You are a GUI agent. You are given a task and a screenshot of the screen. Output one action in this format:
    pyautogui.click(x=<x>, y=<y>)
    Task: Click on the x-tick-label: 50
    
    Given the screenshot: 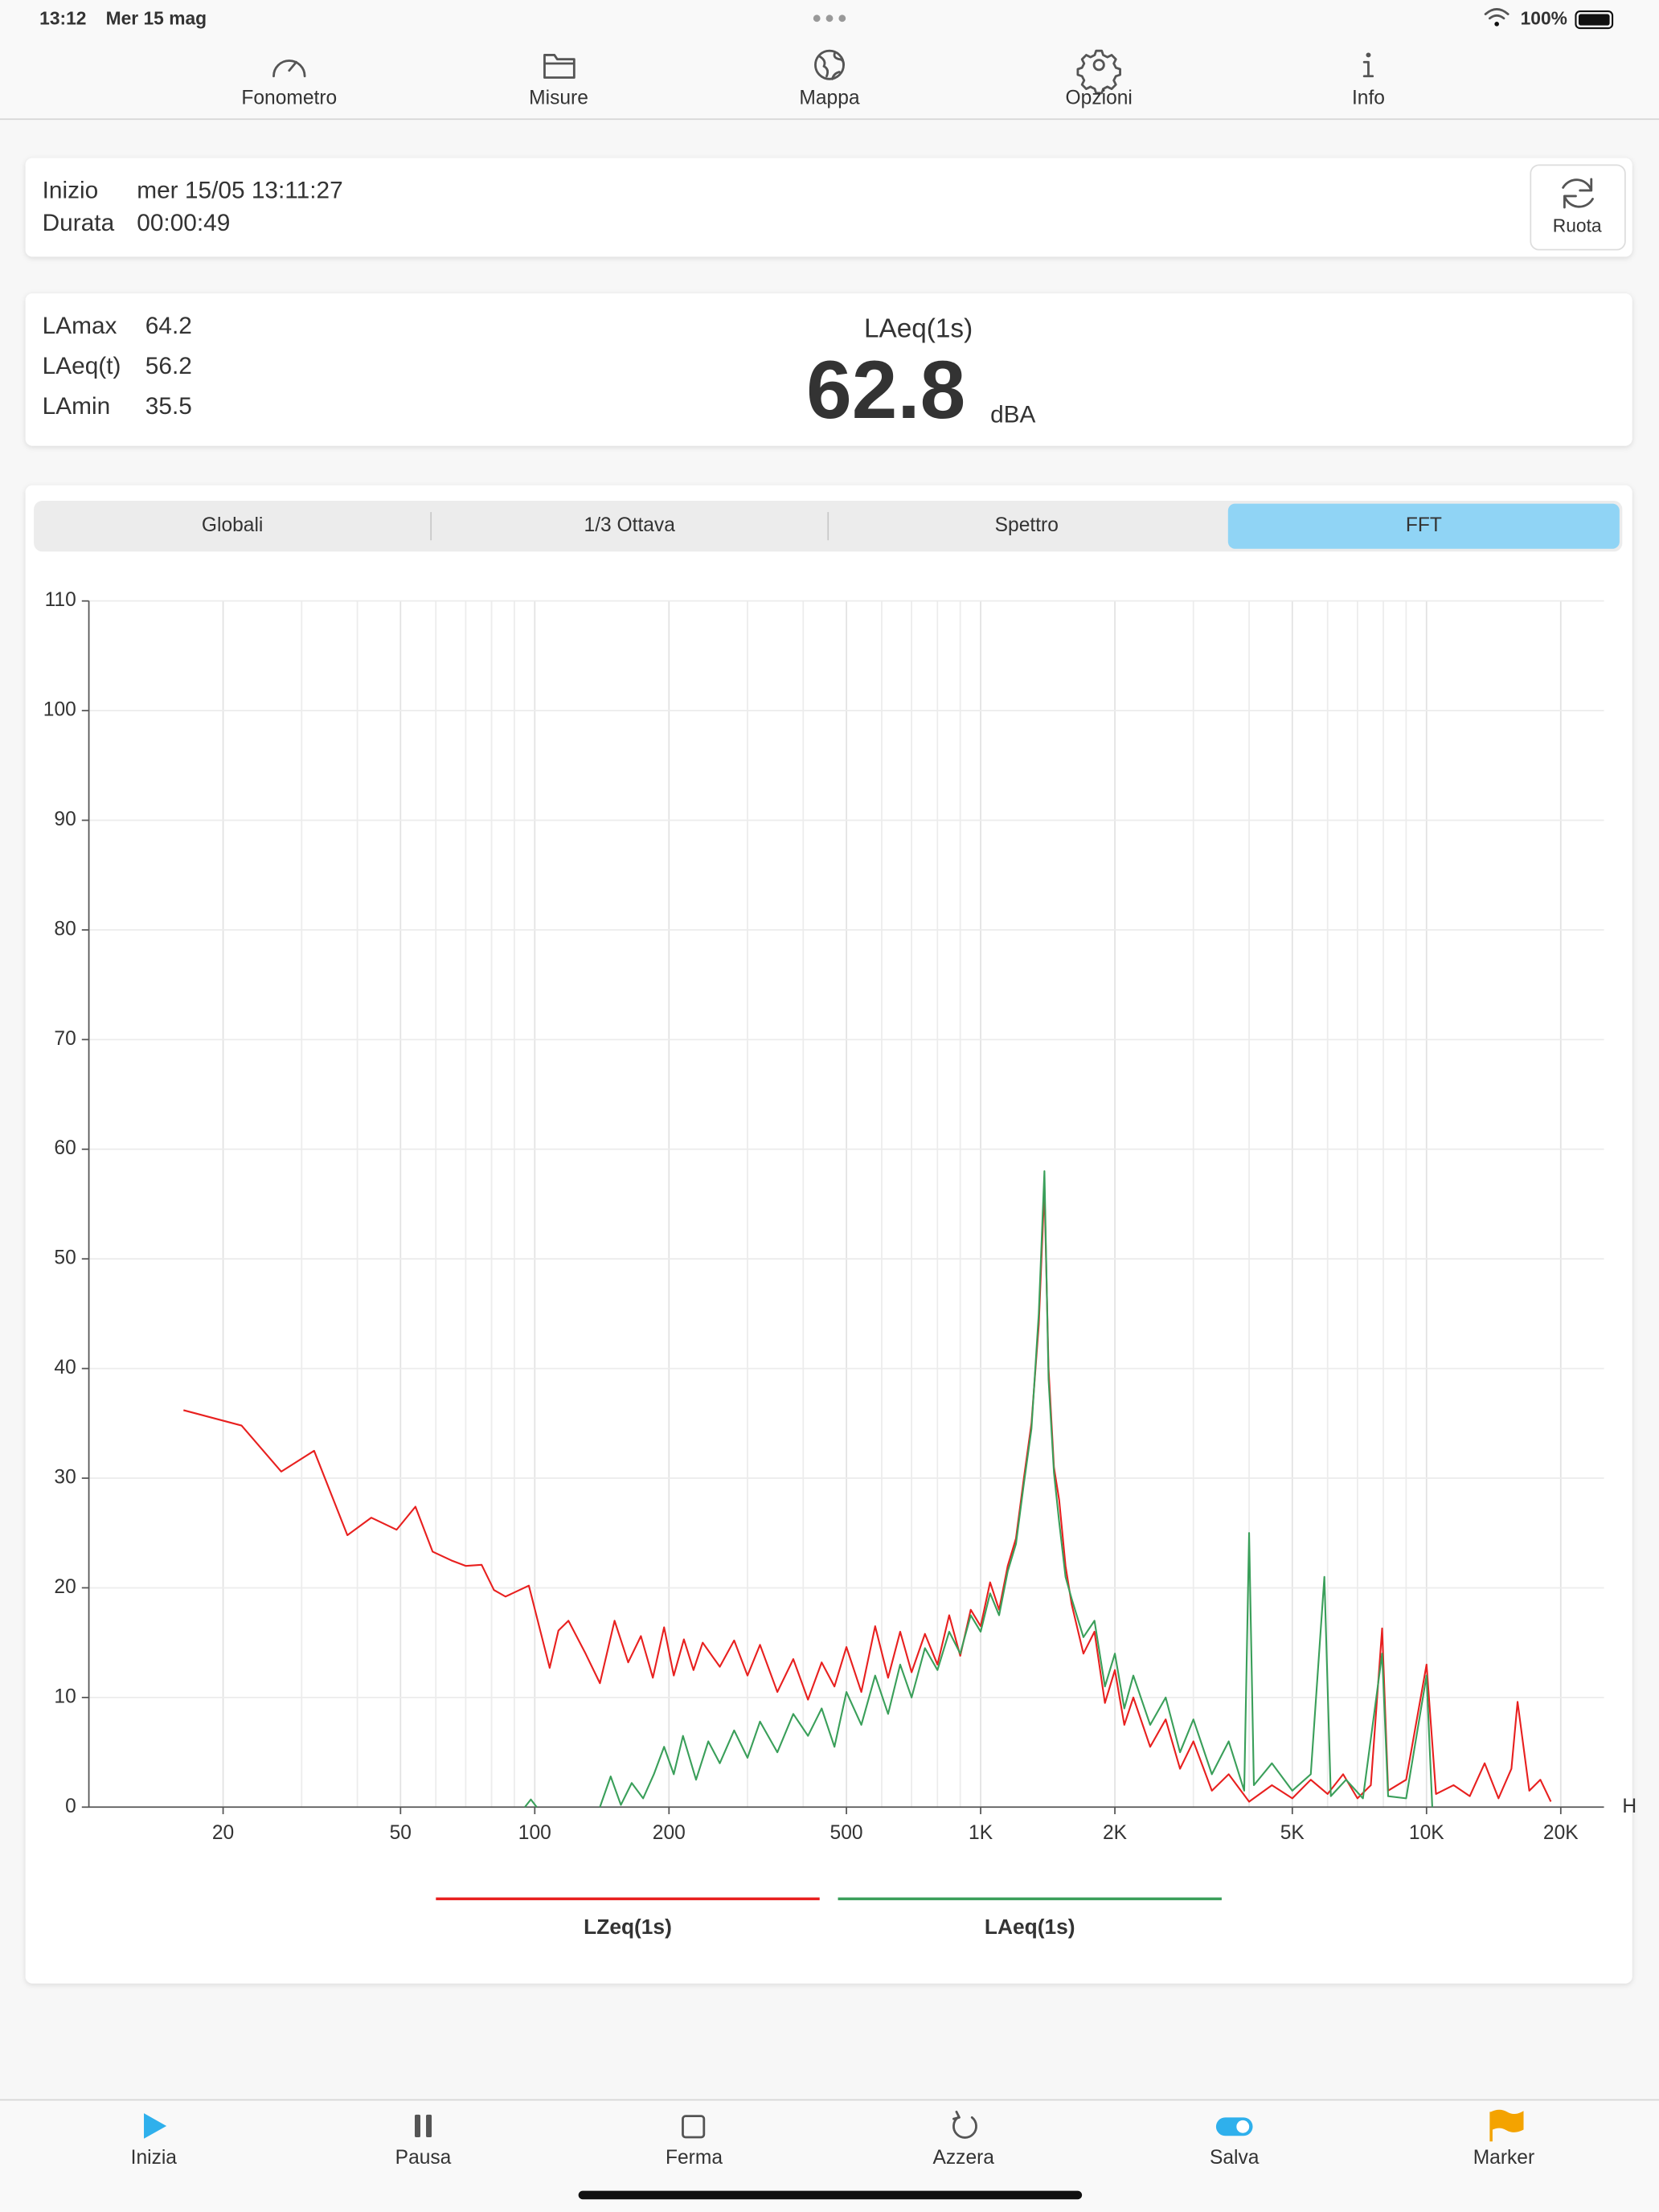 What is the action you would take?
    pyautogui.click(x=401, y=1833)
    